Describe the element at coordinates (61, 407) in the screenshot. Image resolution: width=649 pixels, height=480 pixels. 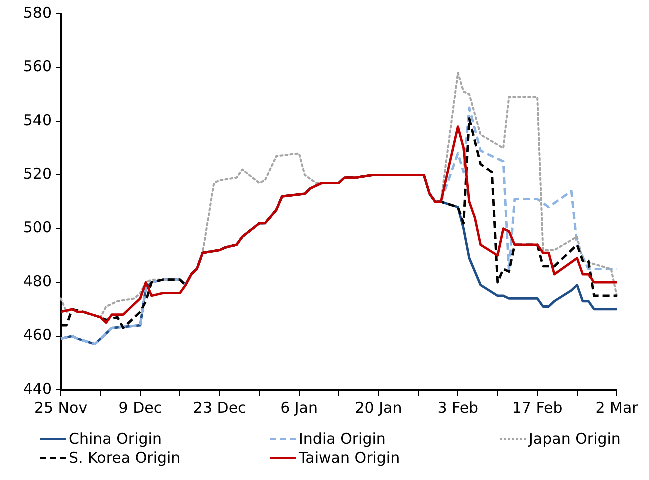
I see `x-tick-label: 25 Nov` at that location.